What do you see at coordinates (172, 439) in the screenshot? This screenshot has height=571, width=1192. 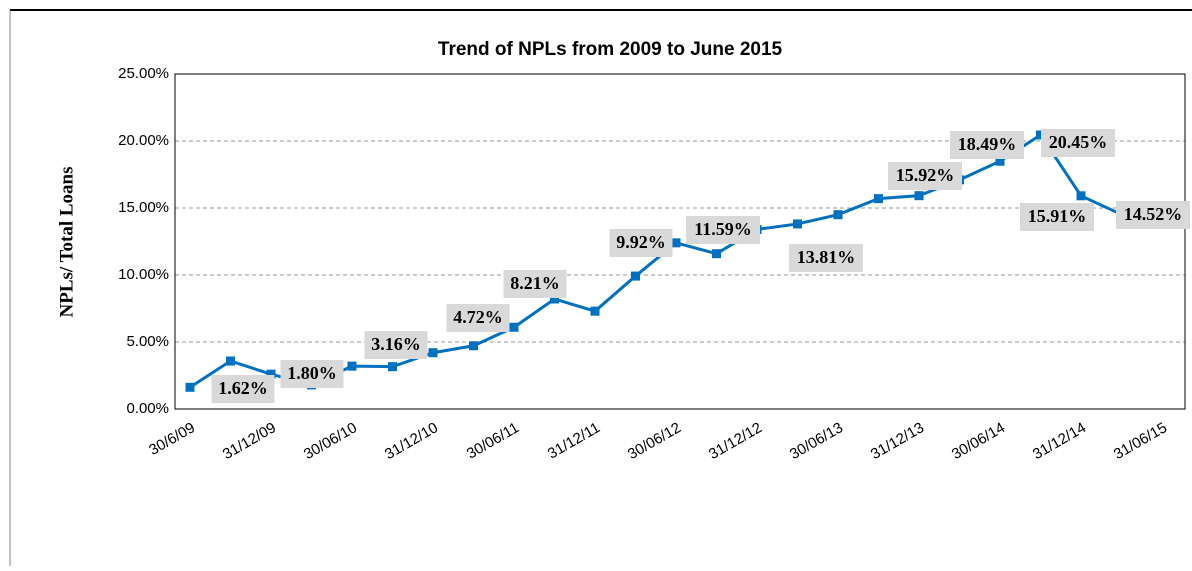 I see `x-tick-label: 30/6/09` at bounding box center [172, 439].